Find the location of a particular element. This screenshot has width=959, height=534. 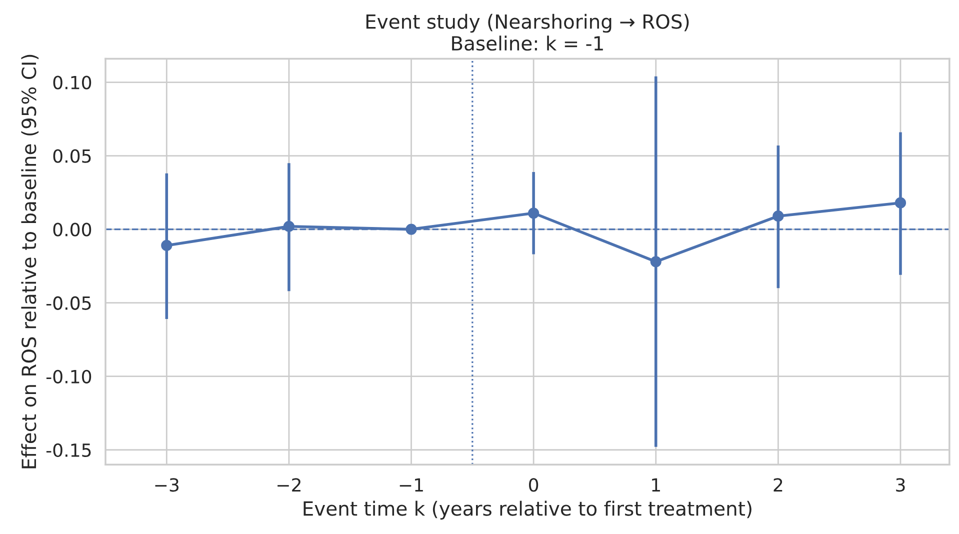

y-axis-title: Effect on ROS relative to baseline (95% CI) is located at coordinates (30, 261).